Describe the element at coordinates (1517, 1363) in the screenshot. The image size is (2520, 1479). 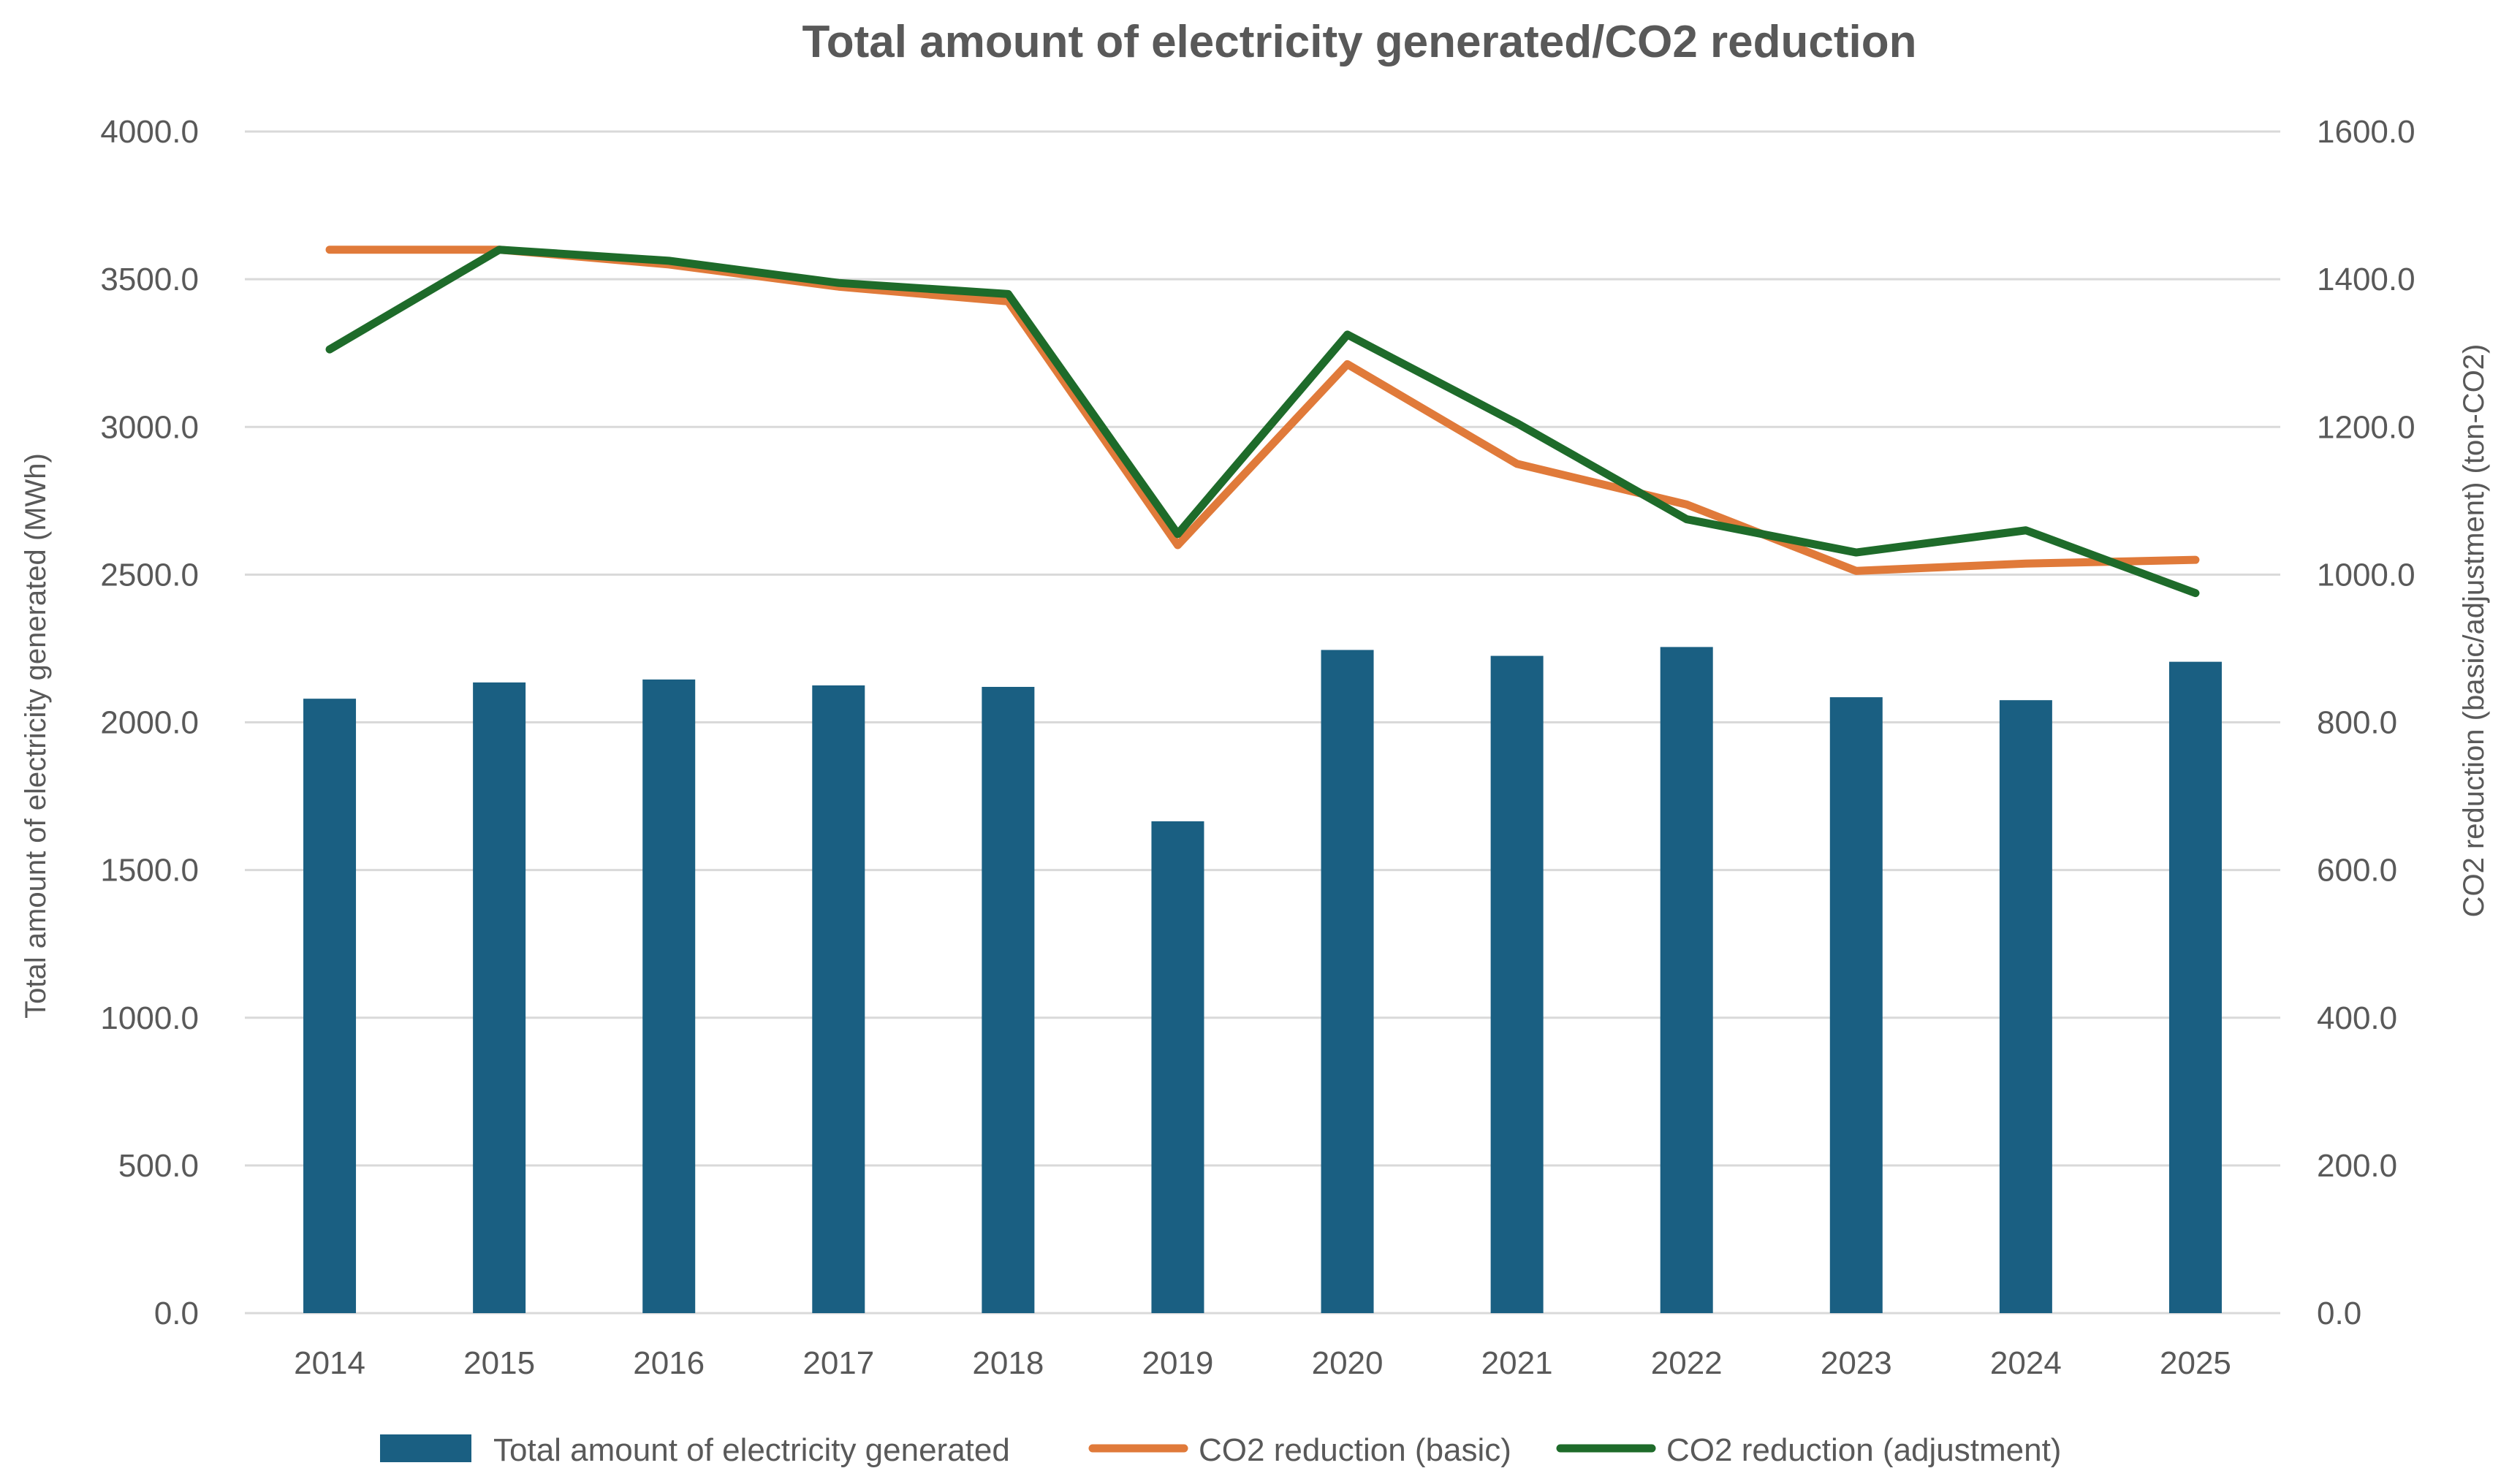
I see `x-tick-label: 2021` at that location.